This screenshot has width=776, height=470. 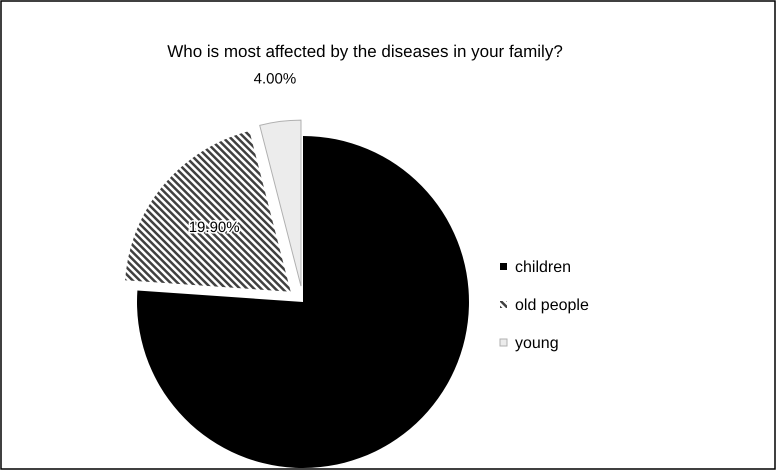 What do you see at coordinates (365, 51) in the screenshot?
I see `chart-title: Who is most affected by the diseases in your family?` at bounding box center [365, 51].